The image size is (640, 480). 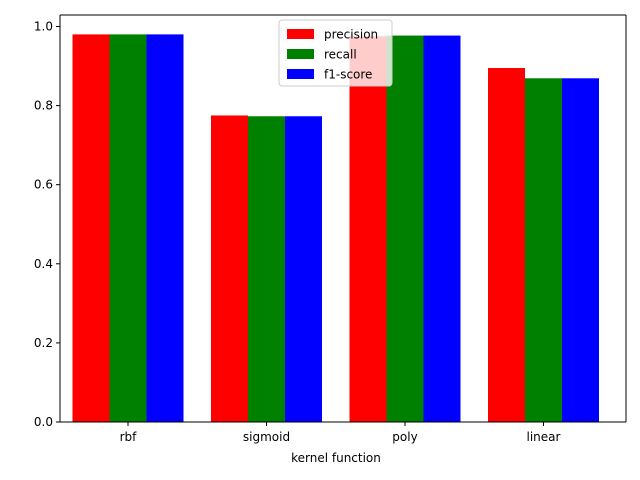 I want to click on bar-f1-score-rbf, so click(x=165, y=228).